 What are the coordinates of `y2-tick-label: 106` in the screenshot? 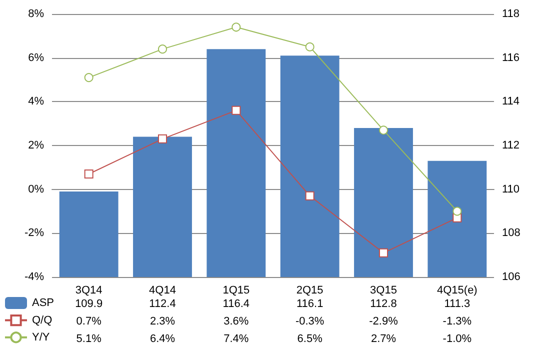 It's located at (511, 277).